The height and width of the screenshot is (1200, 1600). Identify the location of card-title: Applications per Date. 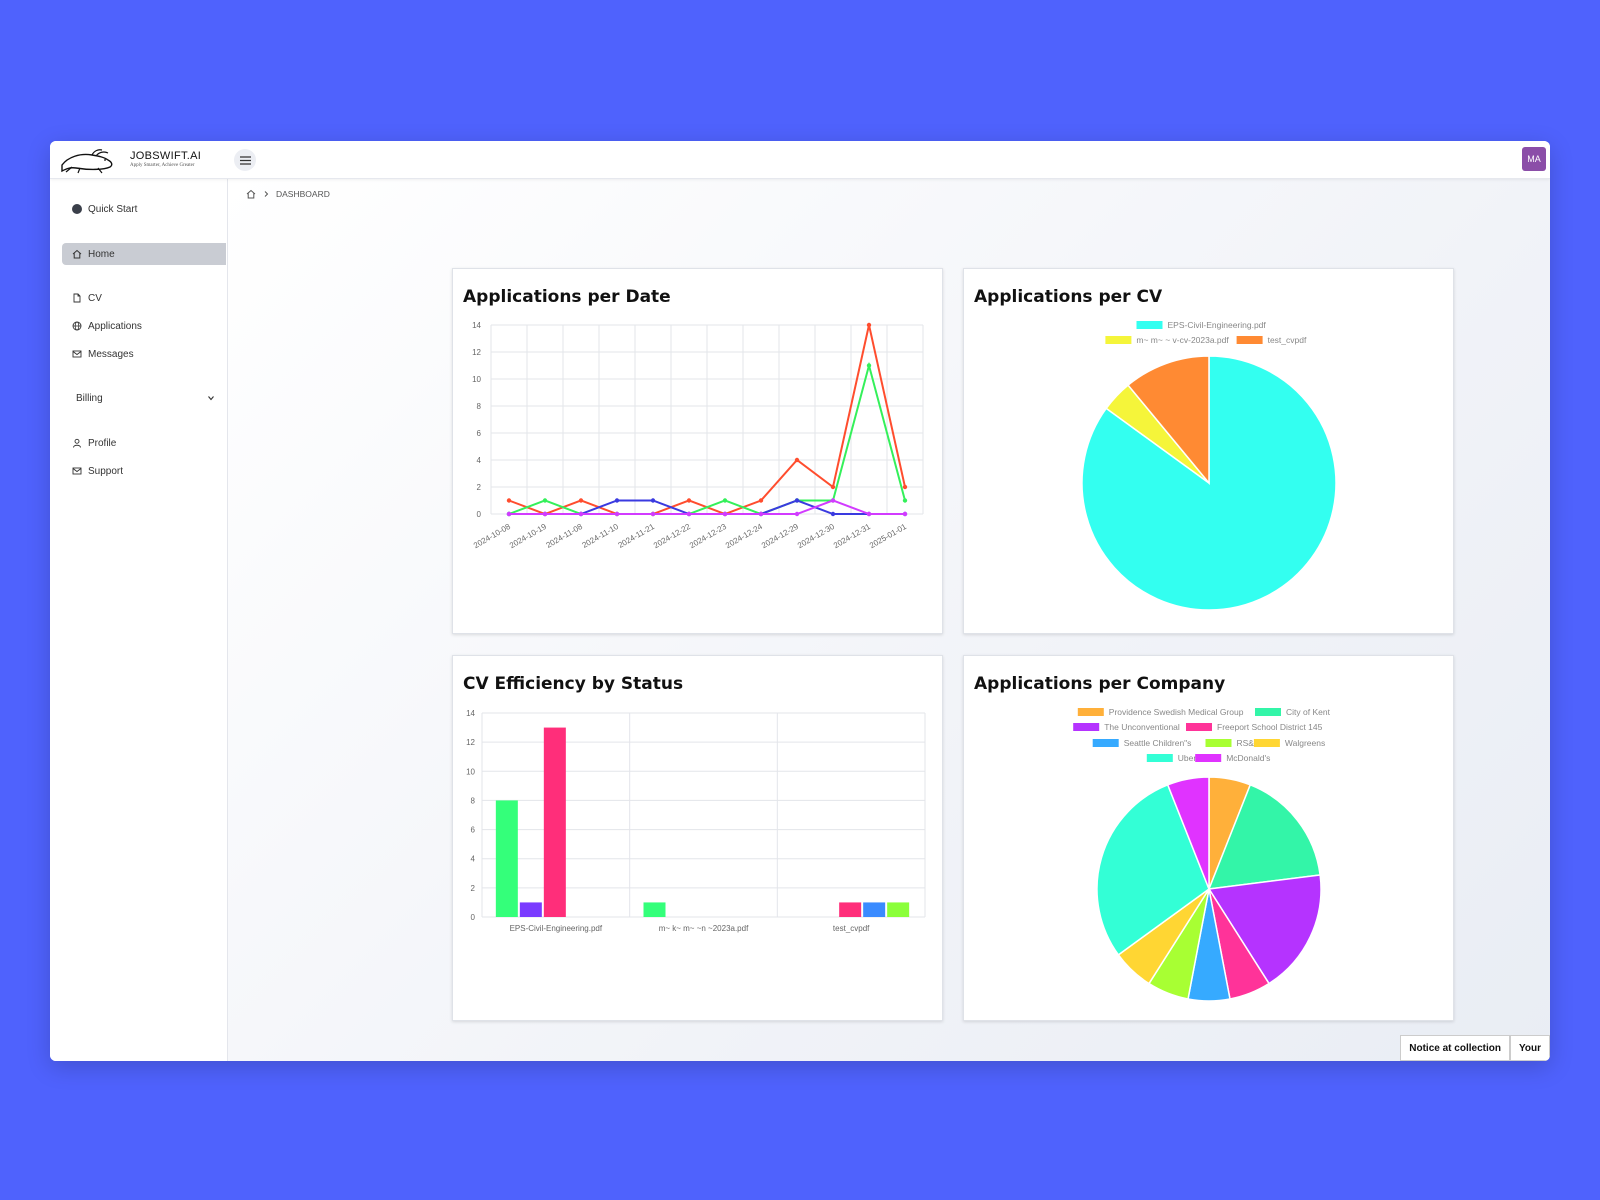
(567, 297).